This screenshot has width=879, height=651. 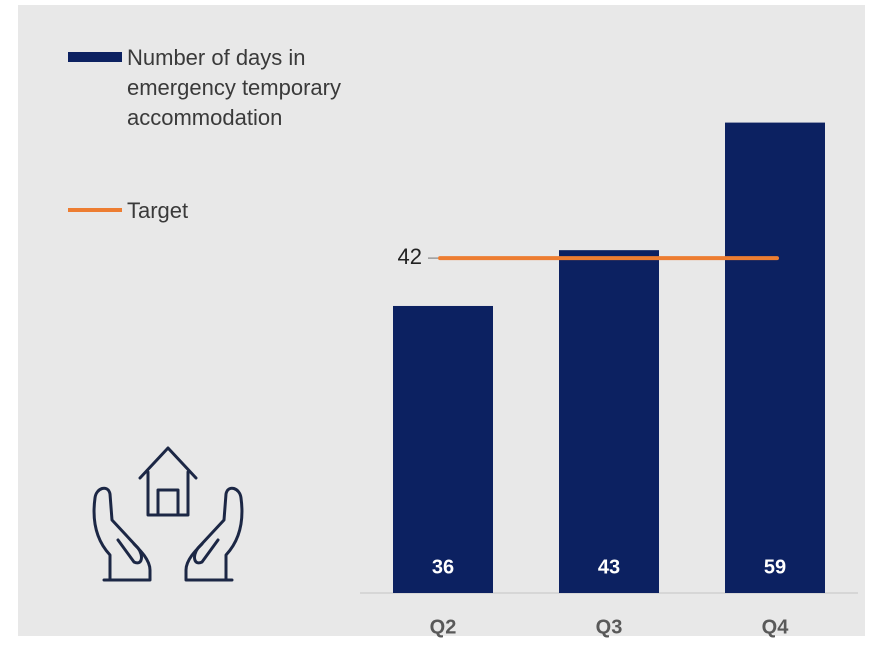 I want to click on x-tick-label: Q2, so click(x=443, y=627).